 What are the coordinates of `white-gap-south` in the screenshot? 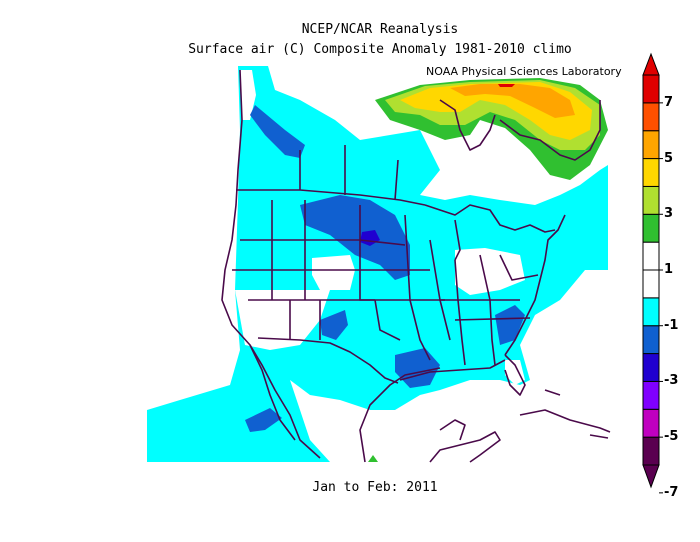 It's located at (282, 320).